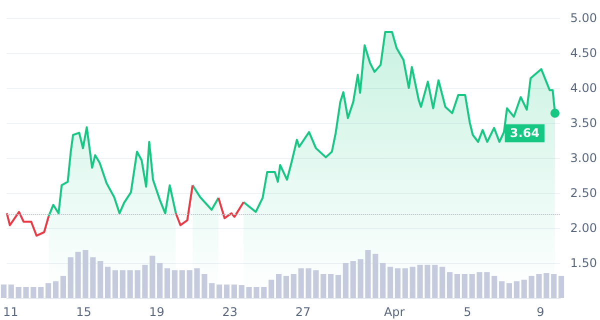 This screenshot has width=600, height=320. What do you see at coordinates (583, 88) in the screenshot?
I see `y-tick-label: 4.00` at bounding box center [583, 88].